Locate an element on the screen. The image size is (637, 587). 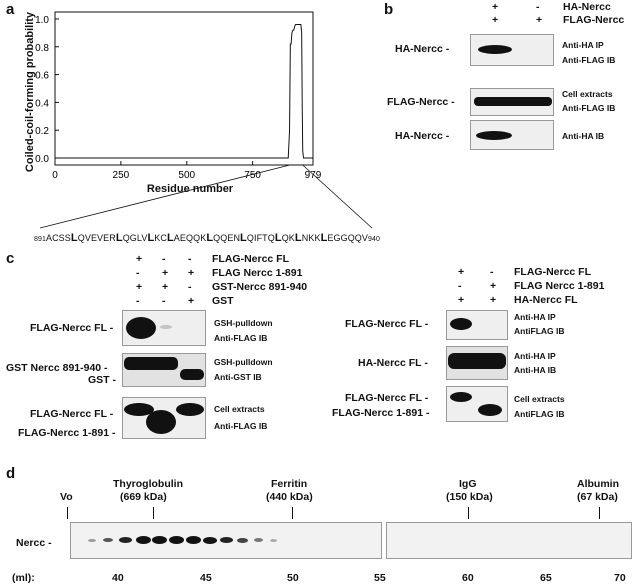
c-left-header-r4-s2: - is located at coordinates (164, 301).